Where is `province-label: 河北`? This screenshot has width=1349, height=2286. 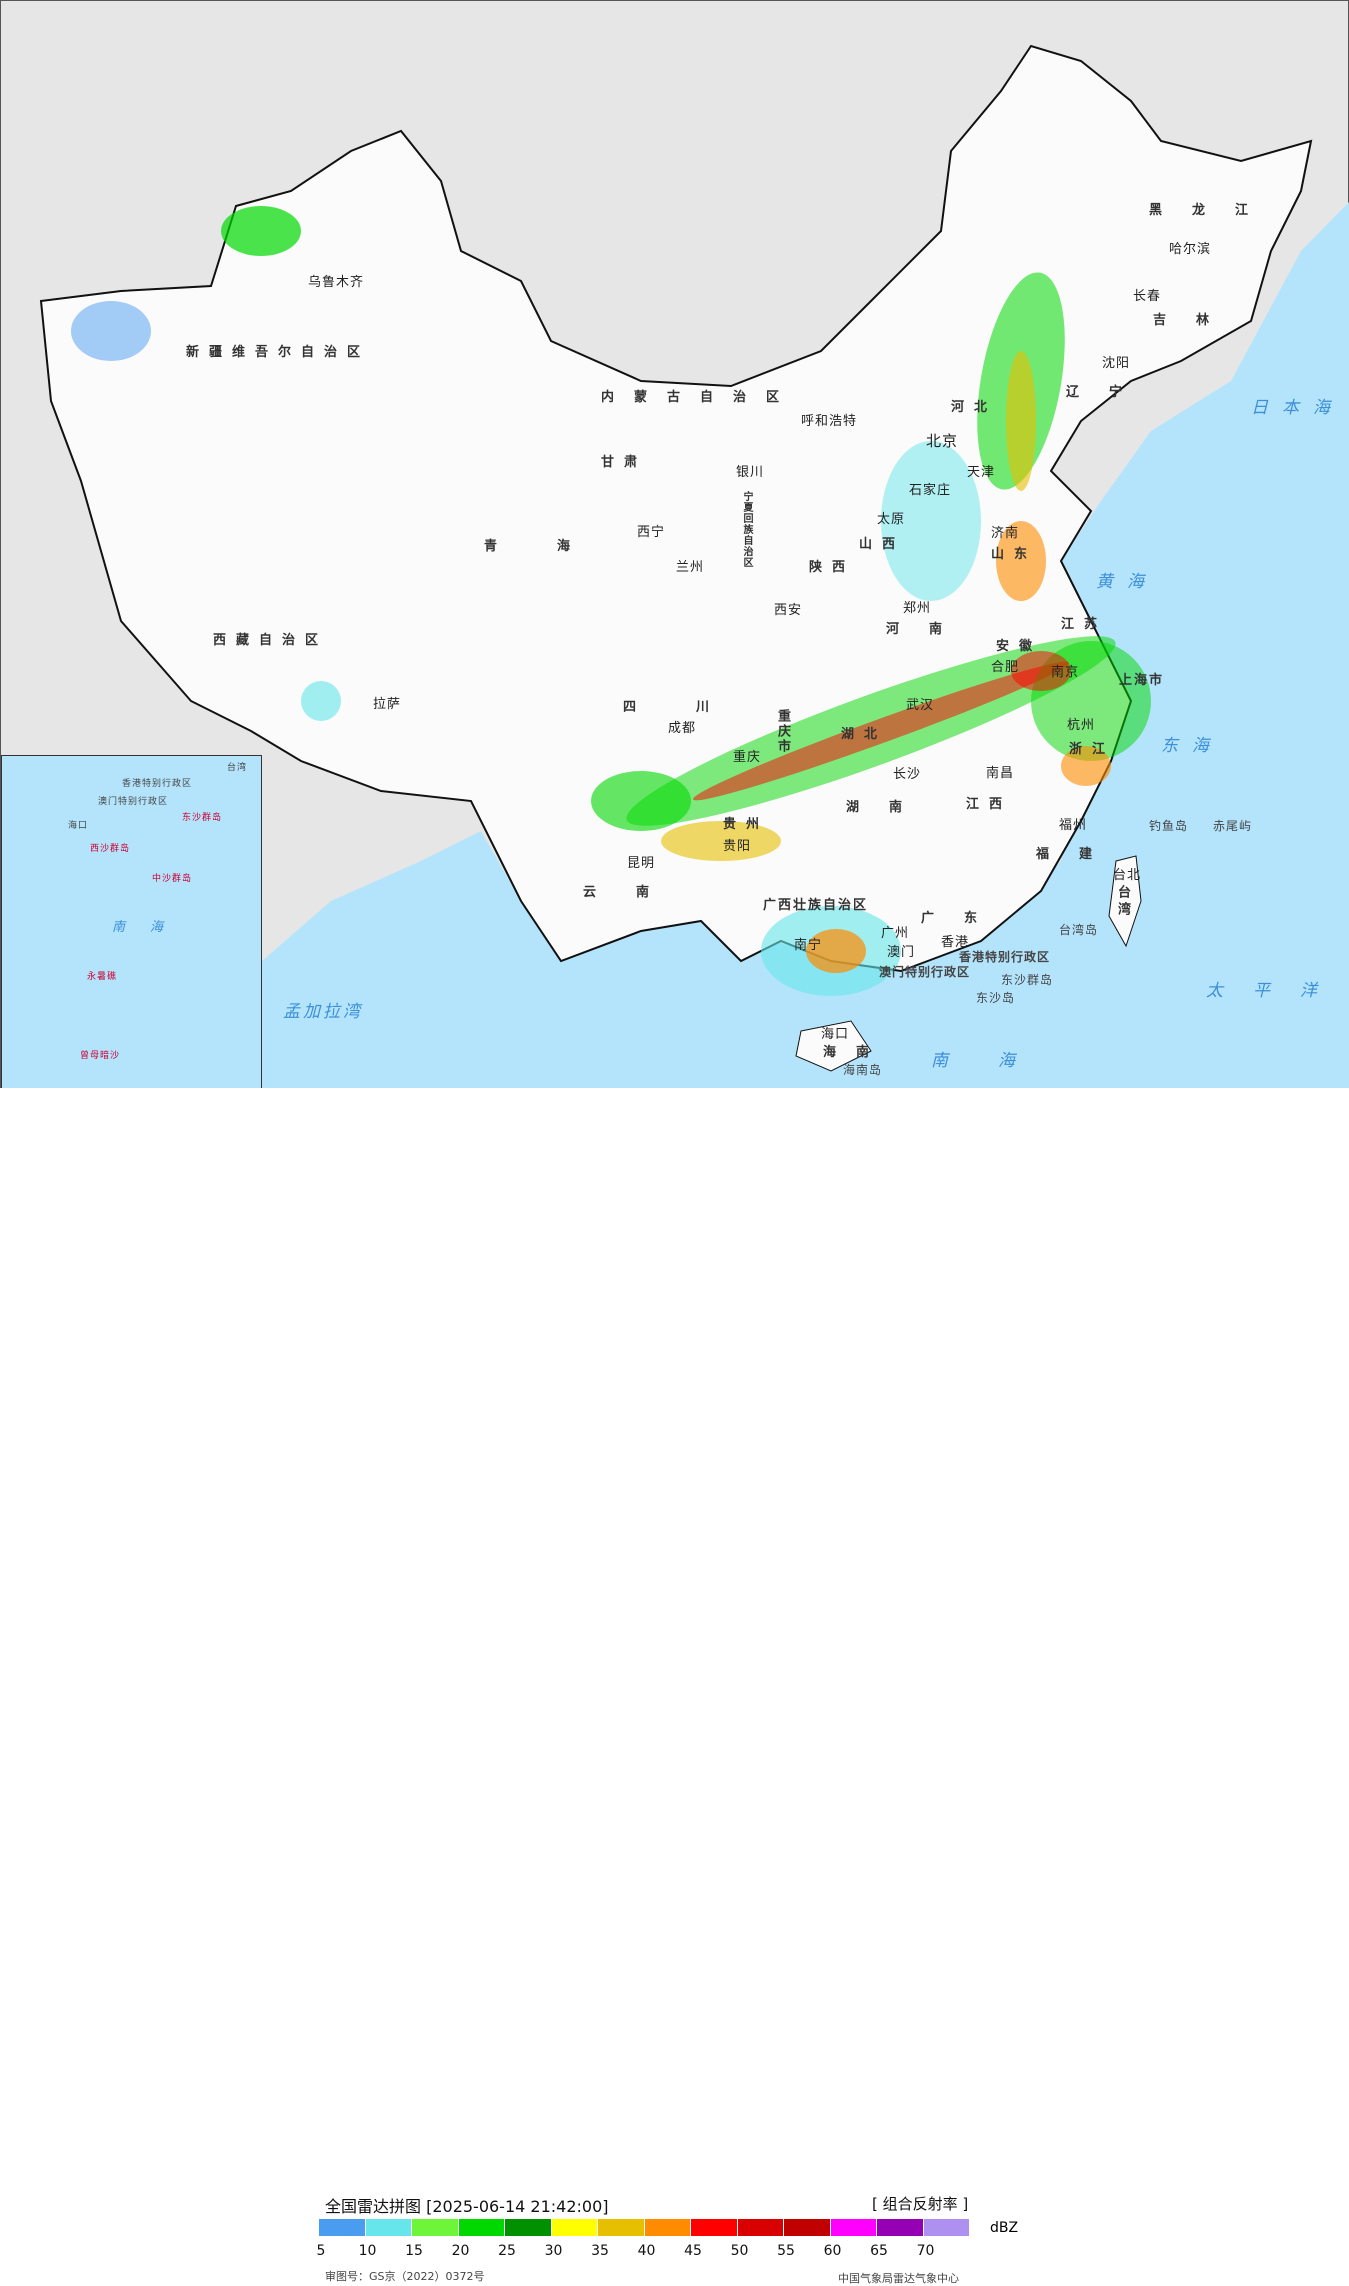 province-label: 河北 is located at coordinates (974, 407).